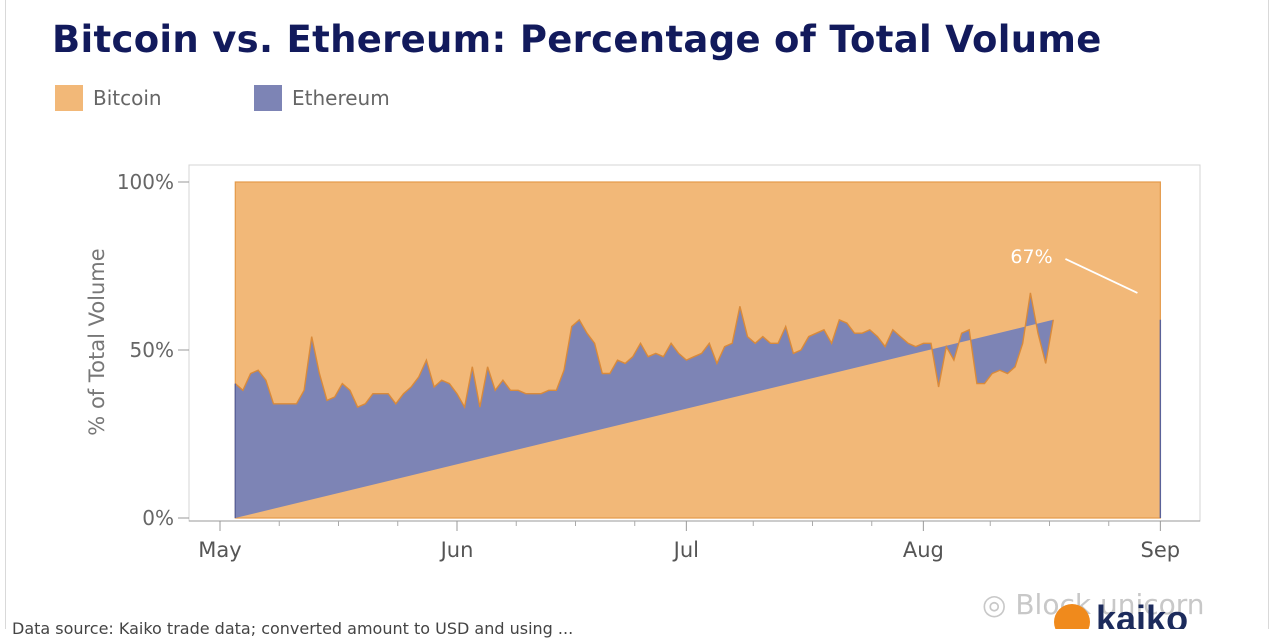 The image size is (1280, 638). Describe the element at coordinates (1101, 276) in the screenshot. I see `annotation-leader-line` at that location.